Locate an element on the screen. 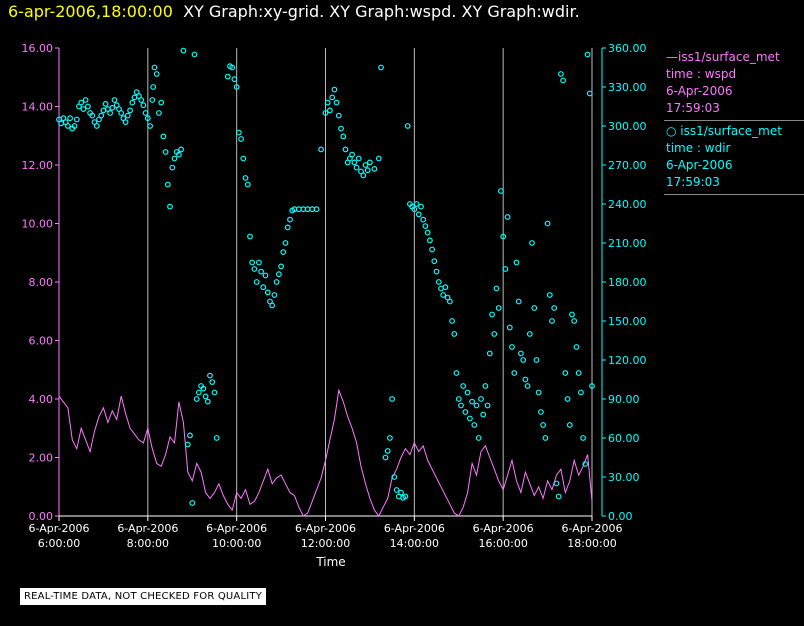 This screenshot has width=804, height=626. x-tick-time: 14:00:00 is located at coordinates (414, 543).